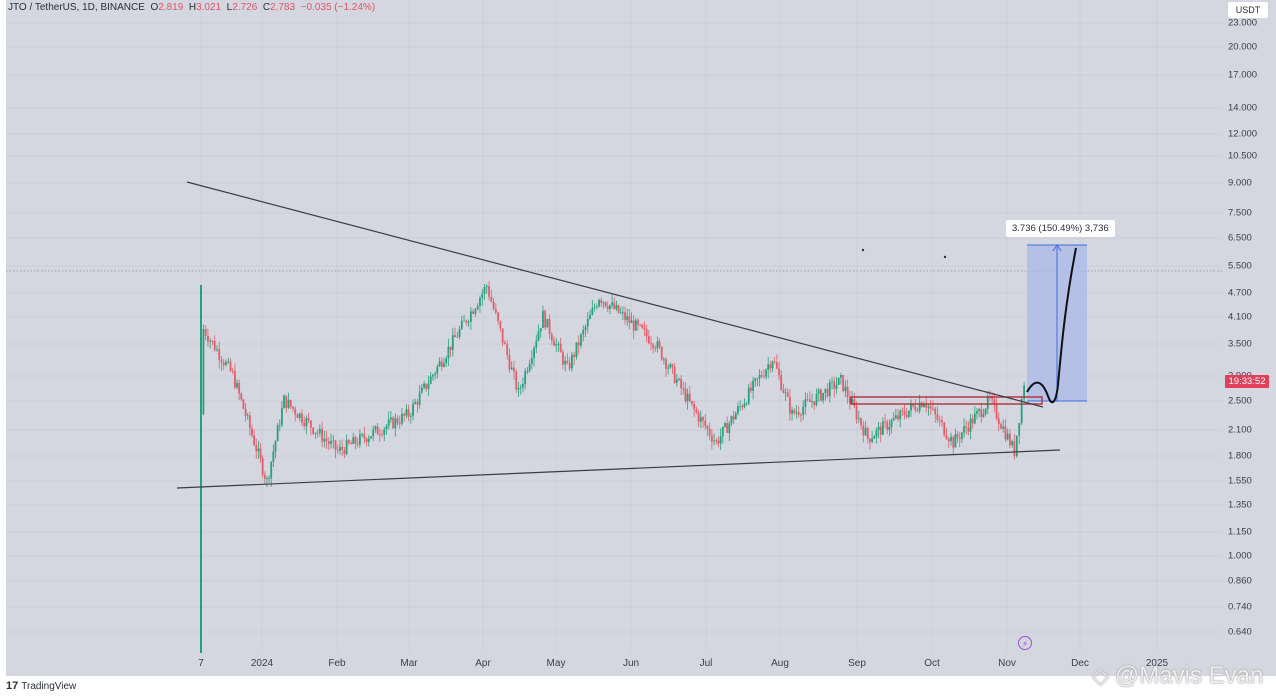 Image resolution: width=1276 pixels, height=700 pixels. I want to click on price-tick: 20.000, so click(1243, 47).